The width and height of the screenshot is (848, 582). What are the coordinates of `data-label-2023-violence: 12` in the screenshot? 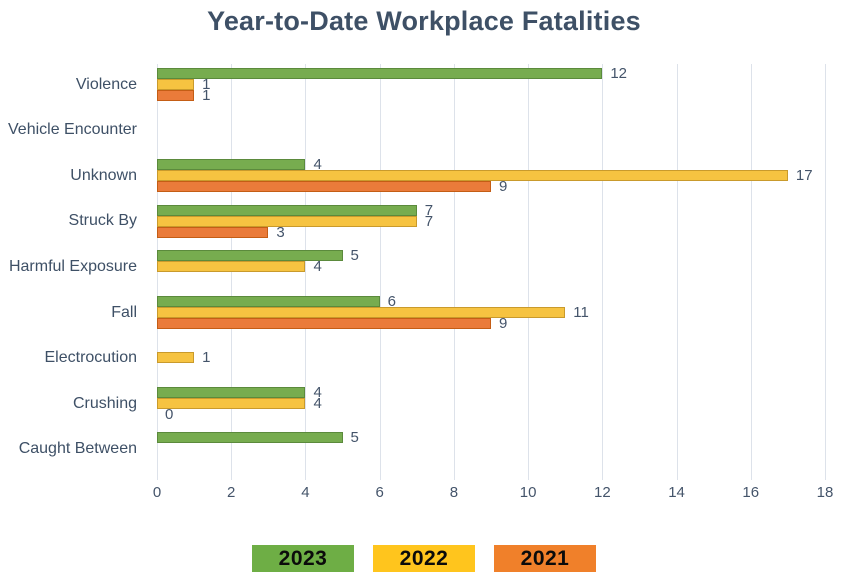 It's located at (619, 73).